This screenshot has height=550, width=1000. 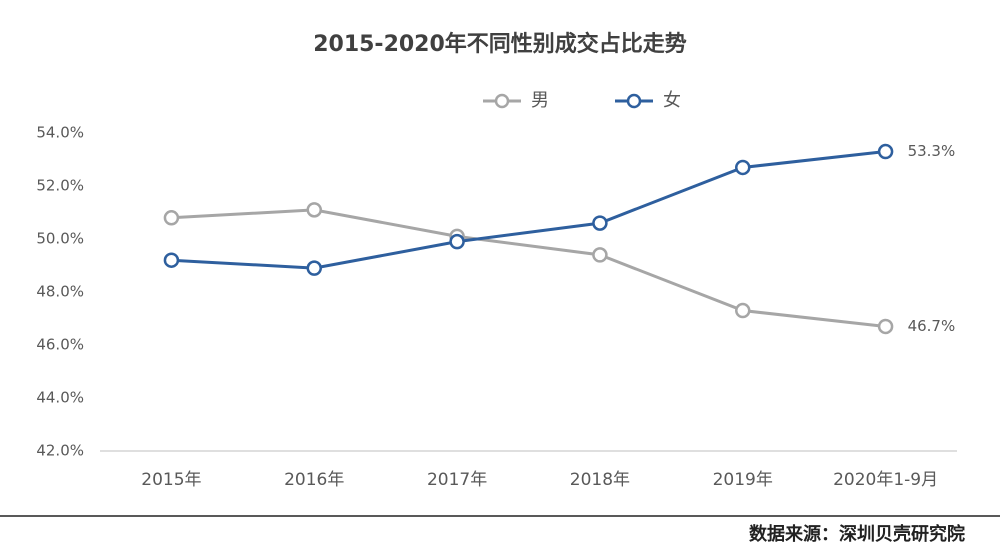 What do you see at coordinates (857, 534) in the screenshot?
I see `source-note: 数据来源：深圳贝壳研究院` at bounding box center [857, 534].